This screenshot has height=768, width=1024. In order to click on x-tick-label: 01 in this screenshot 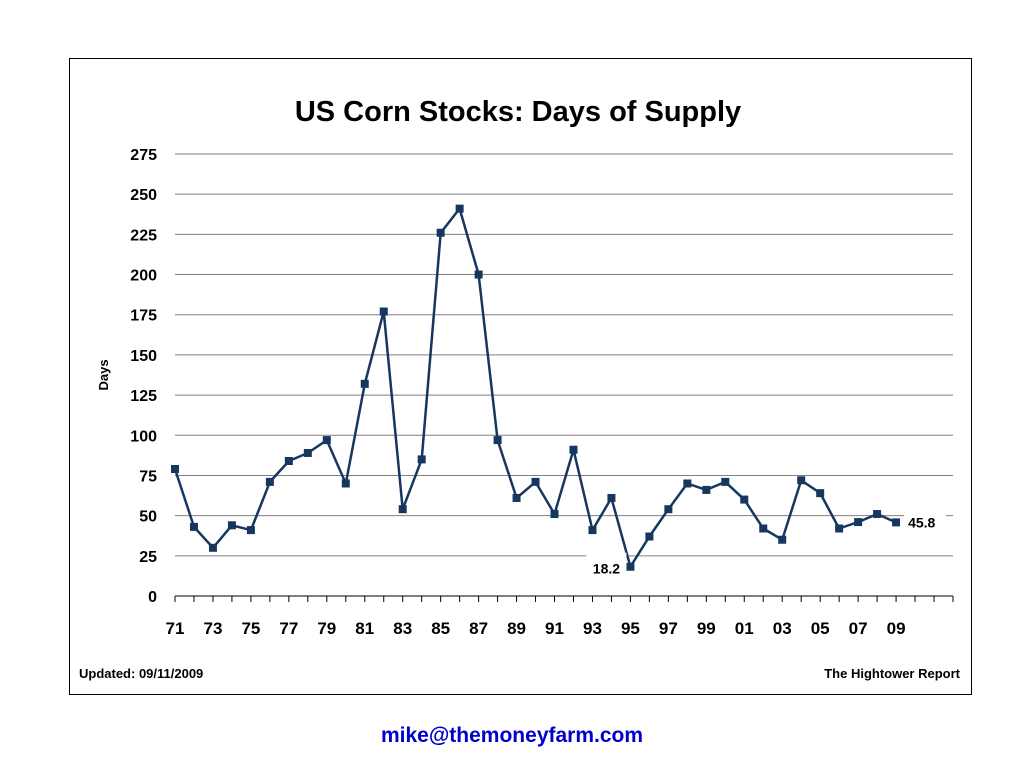, I will do `click(744, 628)`.